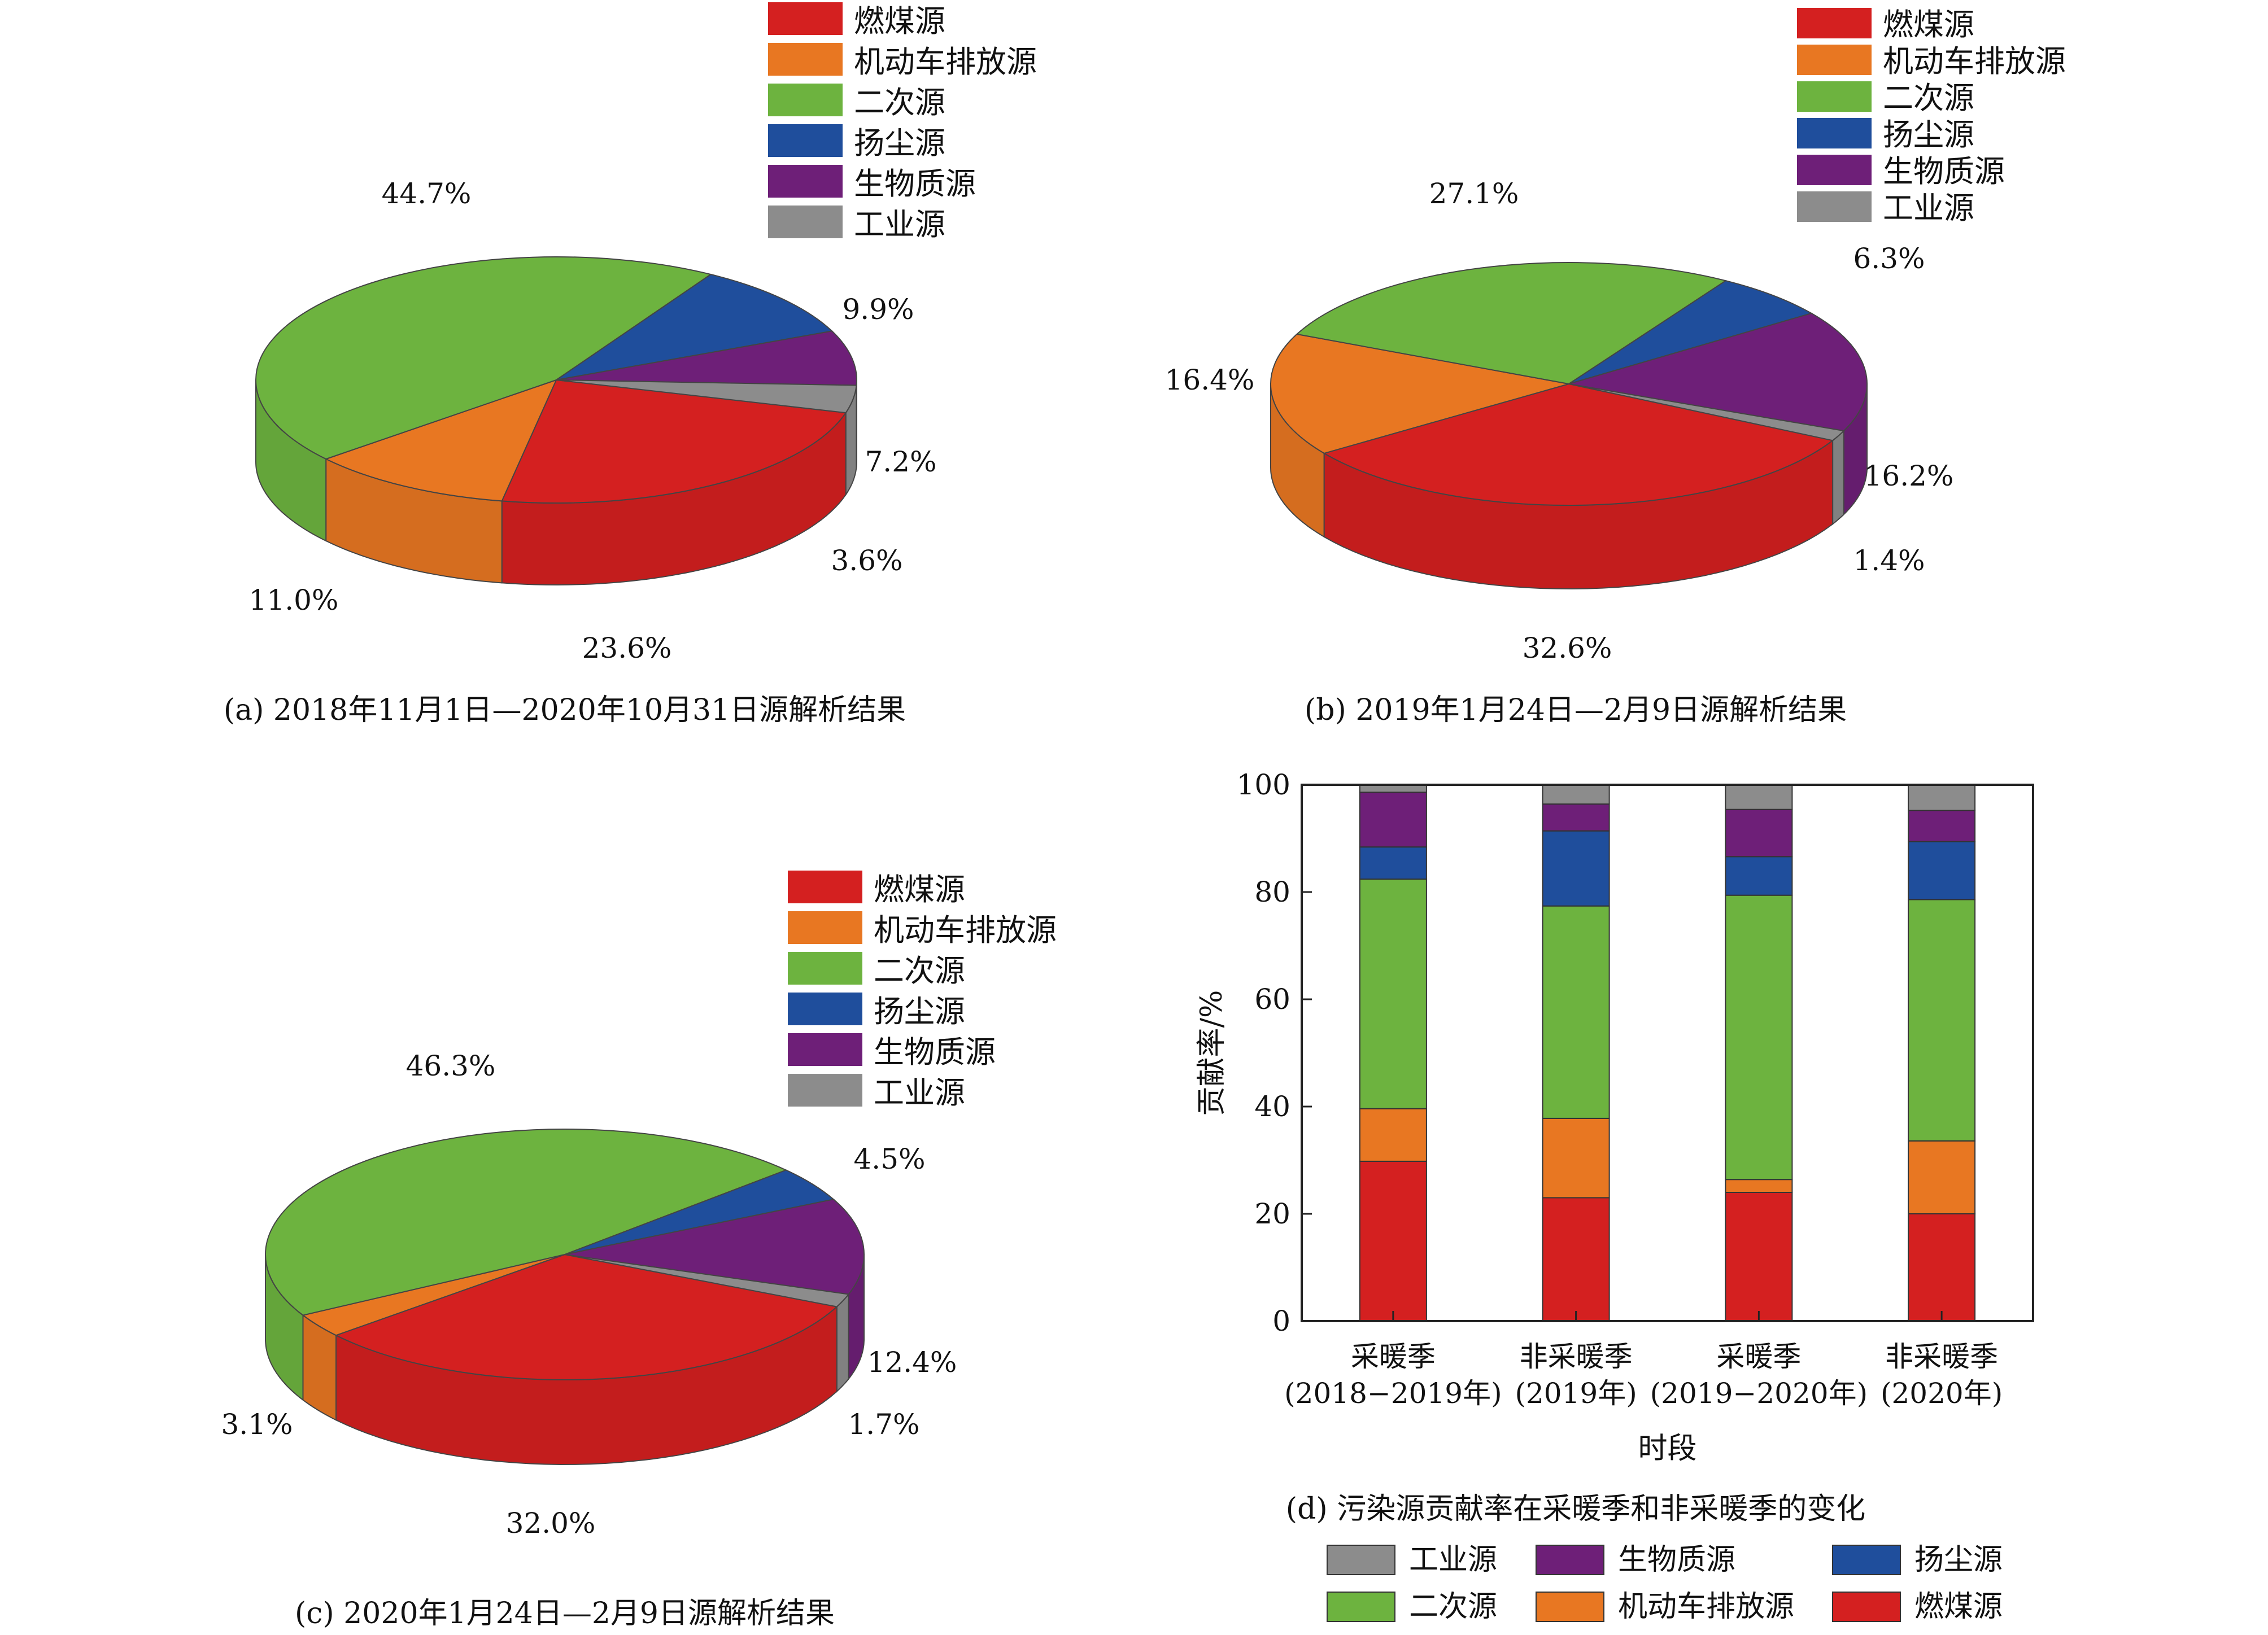 This screenshot has width=2268, height=1635. I want to click on bar-legend-label-dust: 扬尘源, so click(1958, 1560).